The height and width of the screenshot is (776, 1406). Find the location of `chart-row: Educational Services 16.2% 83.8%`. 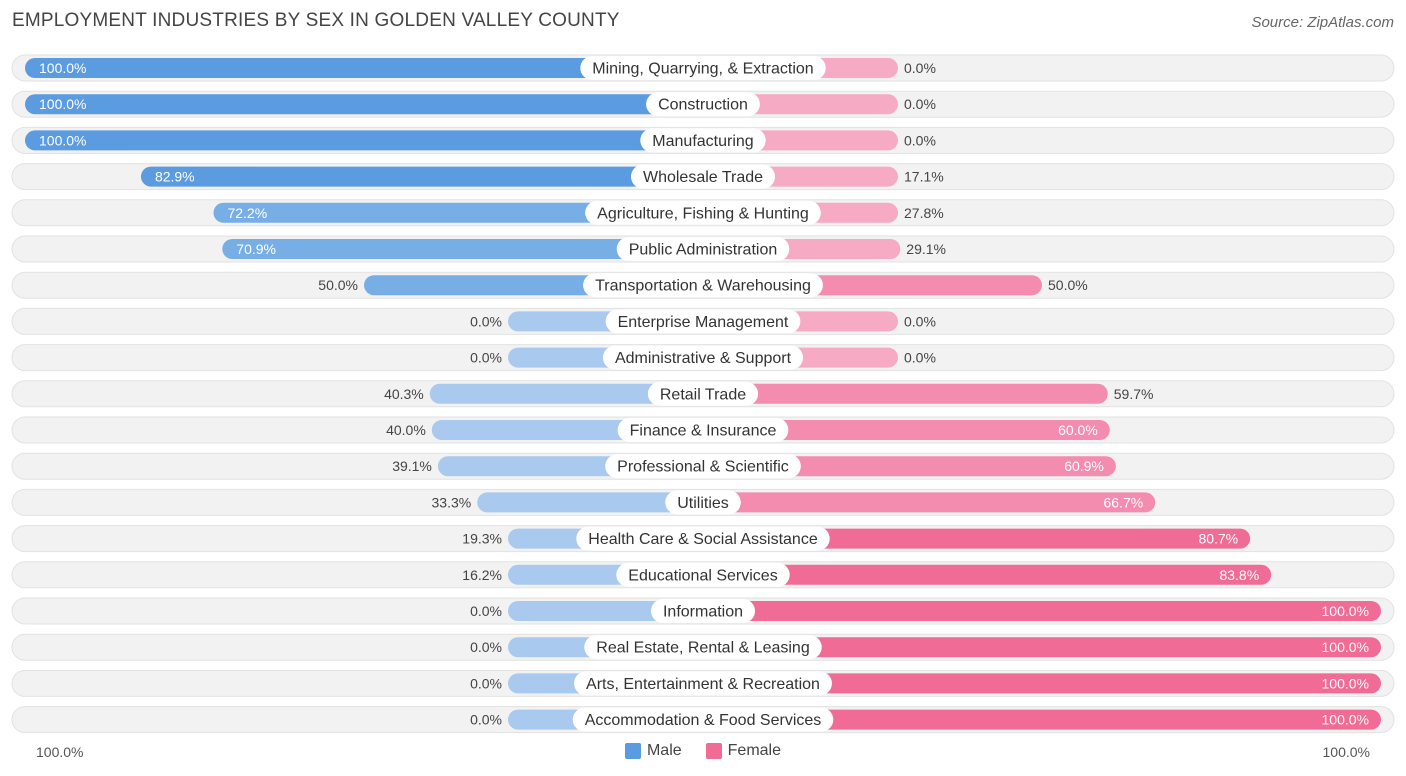

chart-row: Educational Services 16.2% 83.8% is located at coordinates (703, 575).